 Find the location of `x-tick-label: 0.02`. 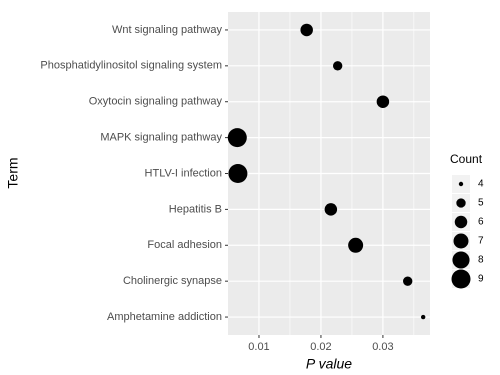

x-tick-label: 0.02 is located at coordinates (320, 347).